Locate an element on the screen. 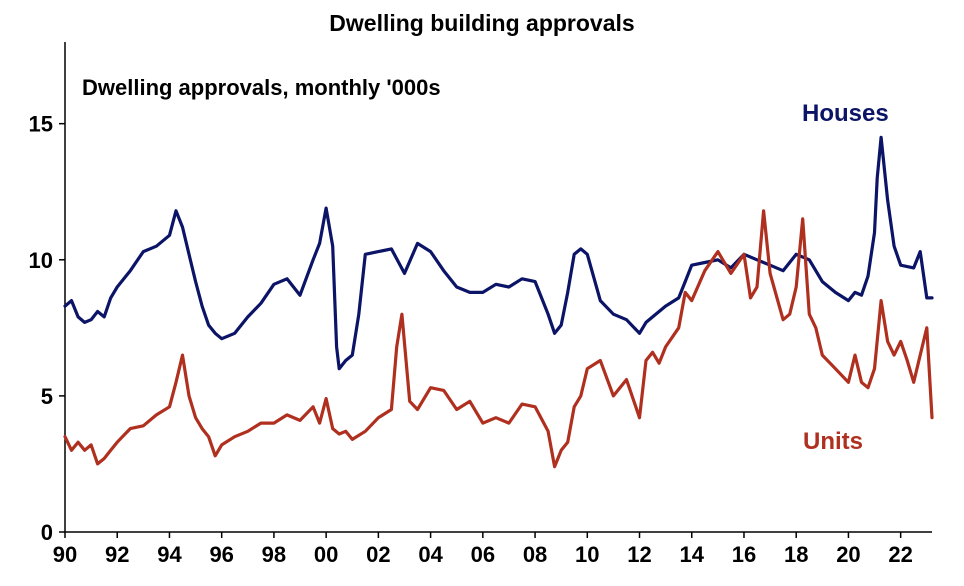 This screenshot has width=964, height=586. x-tick-label: 96 is located at coordinates (221, 554).